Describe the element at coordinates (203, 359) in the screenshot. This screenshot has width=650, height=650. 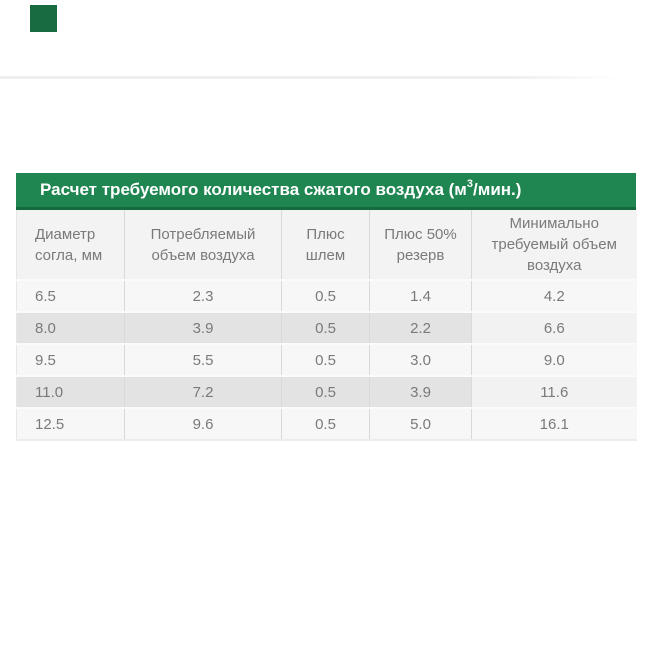
I see `table-cell: 5.5` at that location.